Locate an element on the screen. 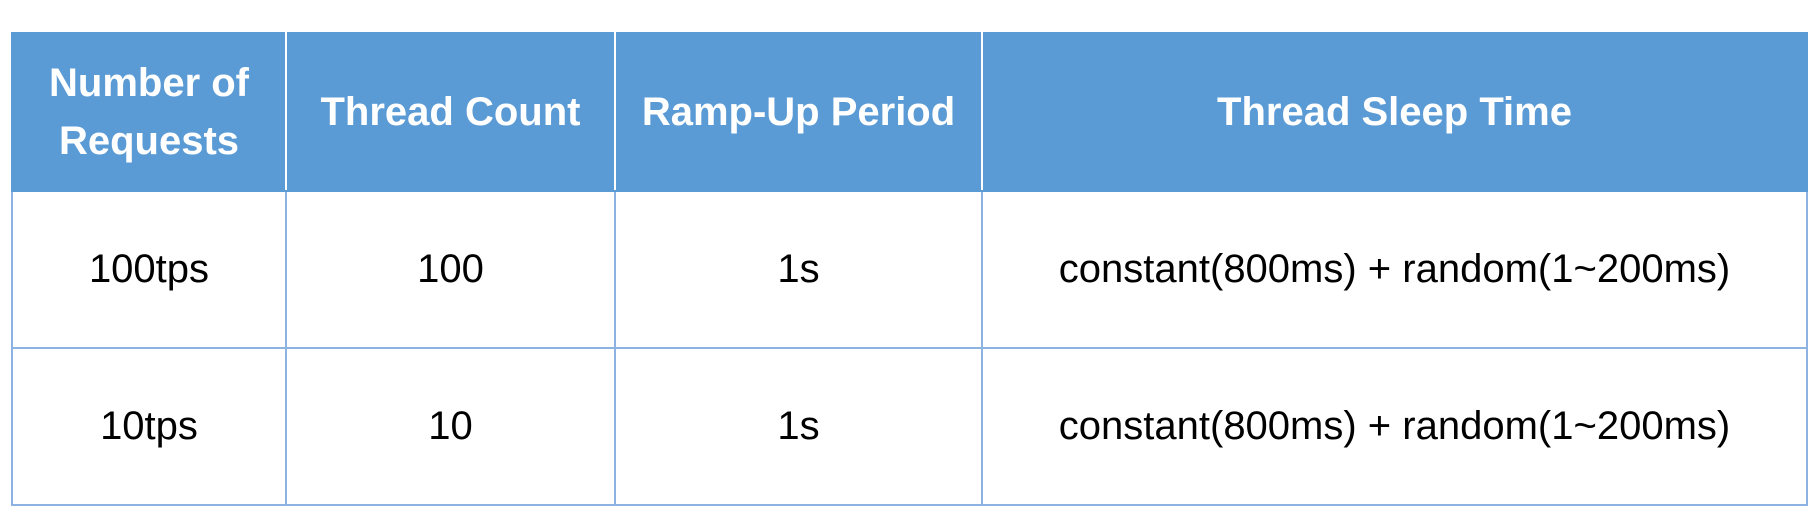  header-ramp-up-period: Ramp-Up Period is located at coordinates (798, 112).